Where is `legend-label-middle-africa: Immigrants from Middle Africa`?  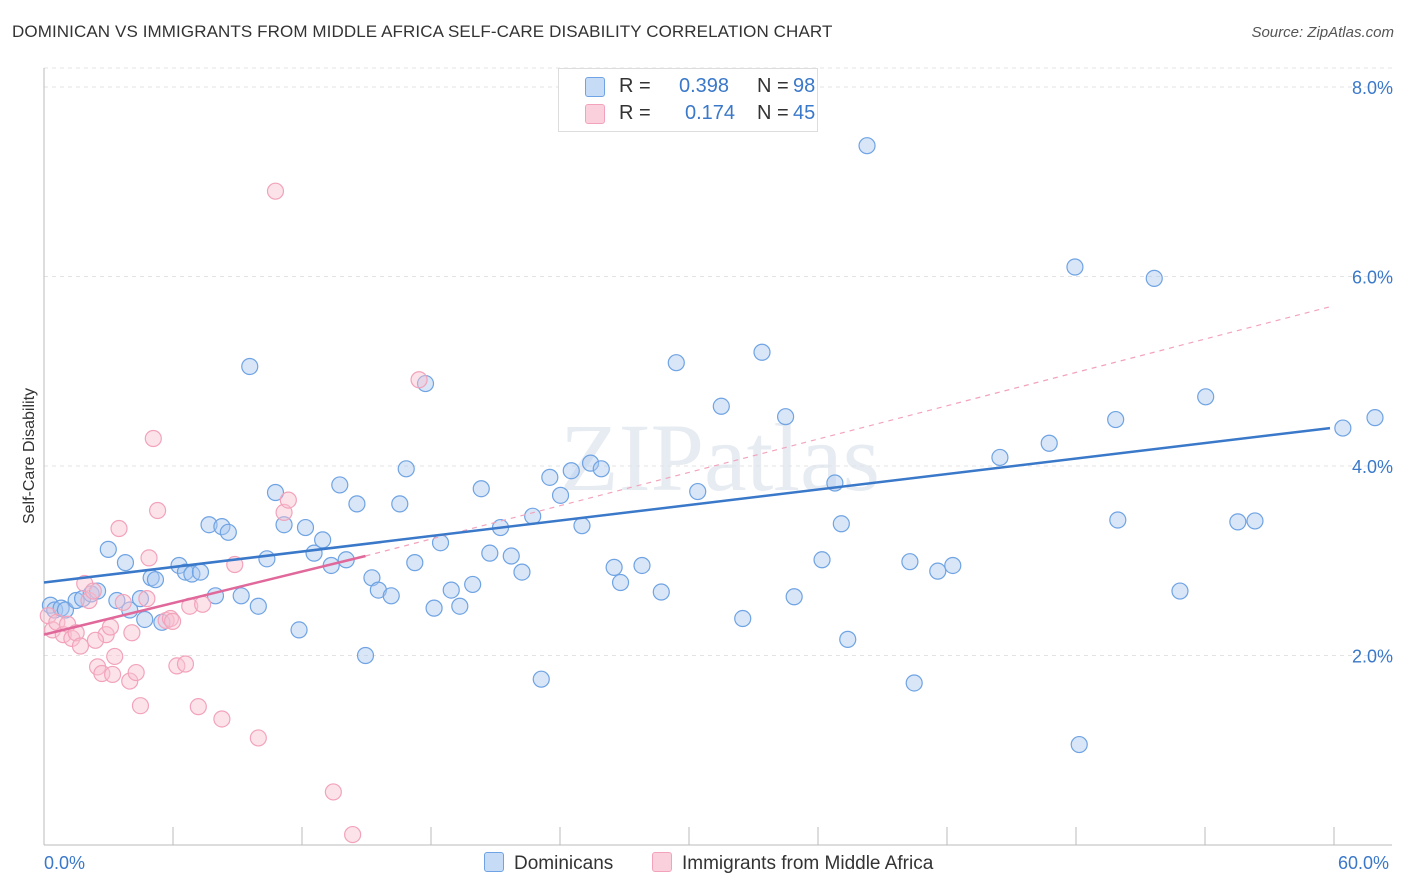
legend-label-middle-africa: Immigrants from Middle Africa is located at coordinates (808, 863).